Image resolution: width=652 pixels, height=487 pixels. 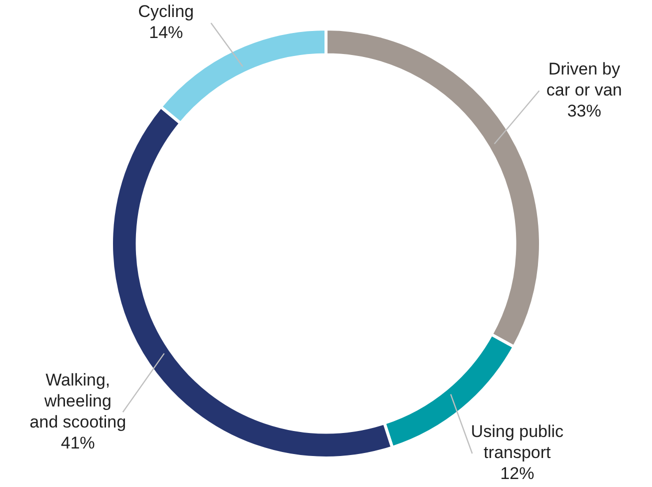 I want to click on data-label: 41%, so click(x=77, y=442).